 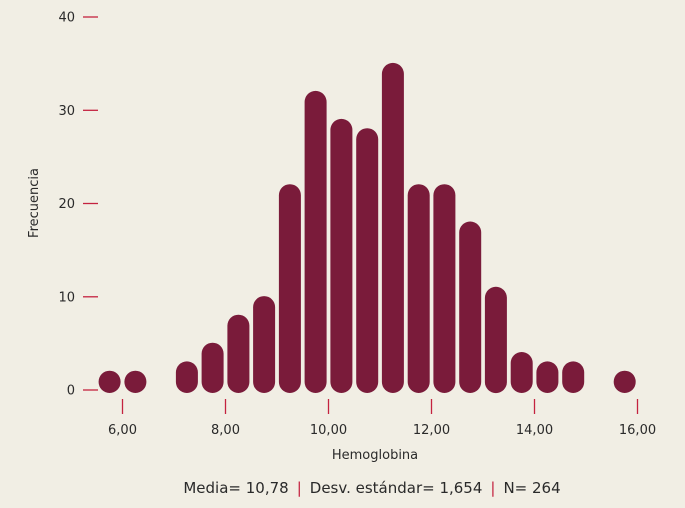 What do you see at coordinates (66, 297) in the screenshot?
I see `y-tick-label: 10` at bounding box center [66, 297].